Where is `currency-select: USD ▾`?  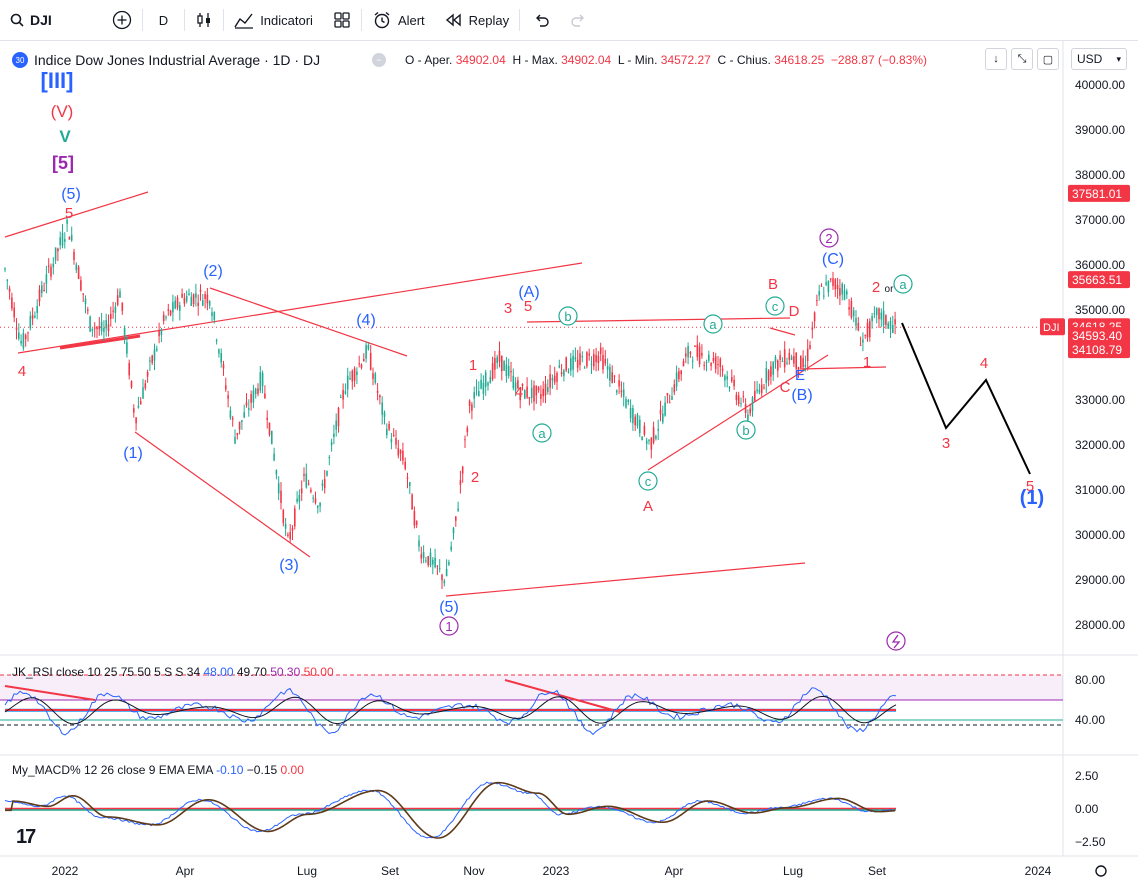
currency-select: USD ▾ is located at coordinates (1099, 59).